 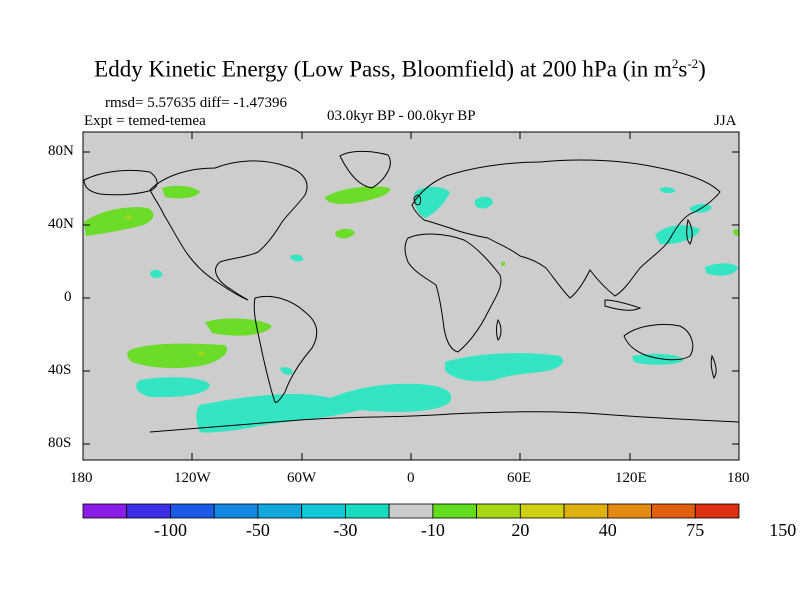 What do you see at coordinates (713, 367) in the screenshot?
I see `coast-new-zealand` at bounding box center [713, 367].